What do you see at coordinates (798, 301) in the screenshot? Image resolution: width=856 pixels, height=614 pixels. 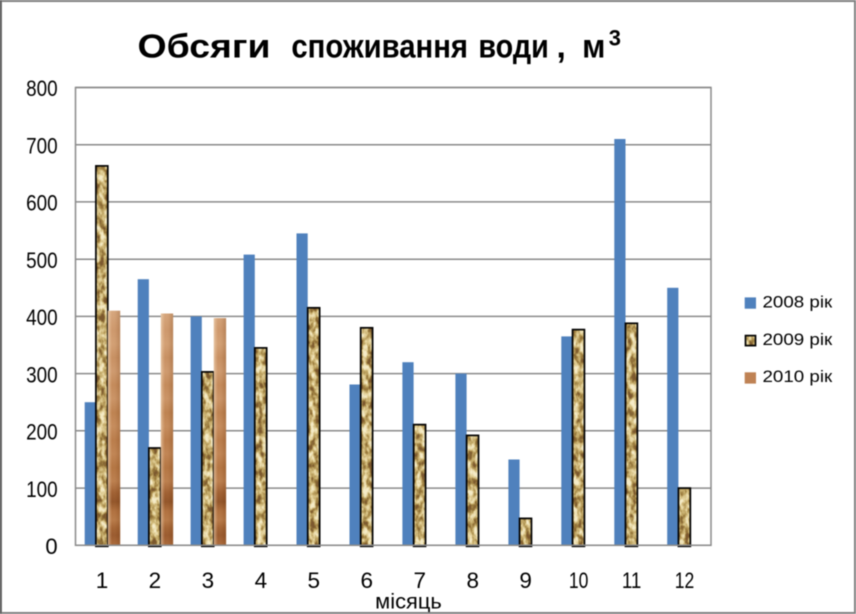 I see `svg-text: 2008 рік` at bounding box center [798, 301].